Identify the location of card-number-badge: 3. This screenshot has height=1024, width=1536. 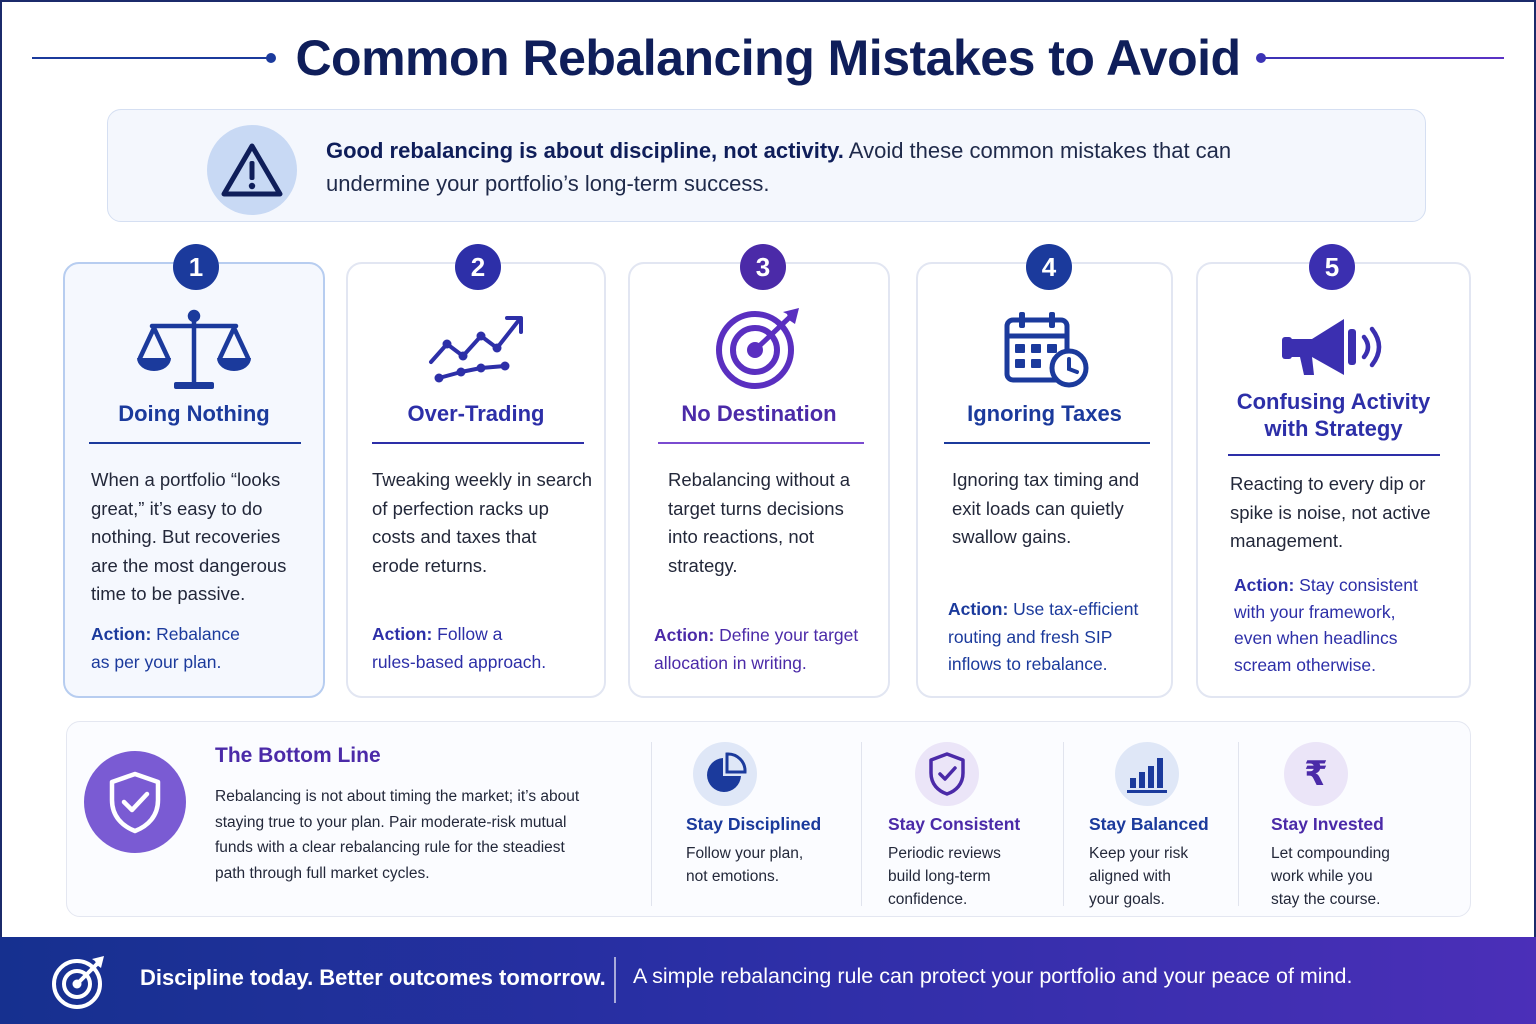
(763, 267).